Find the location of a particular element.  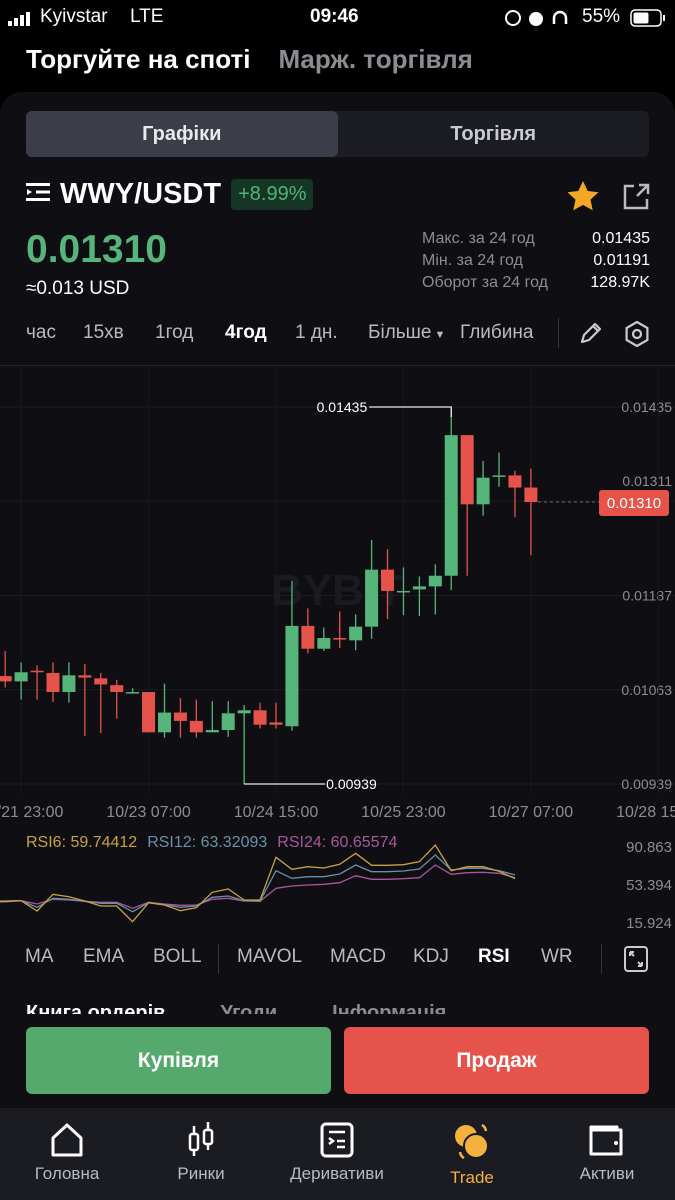

caret-down-icon: ▼ is located at coordinates (438, 335).